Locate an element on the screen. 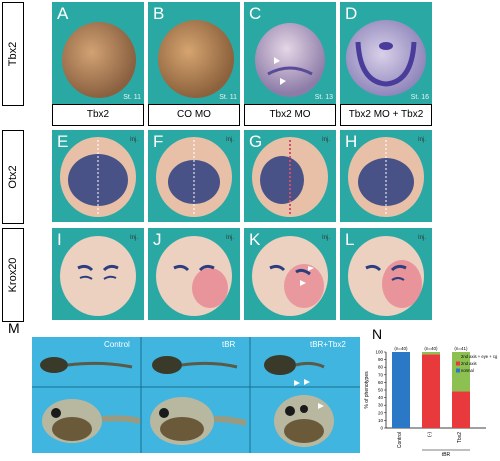  y-tick-label: 70 is located at coordinates (381, 374).